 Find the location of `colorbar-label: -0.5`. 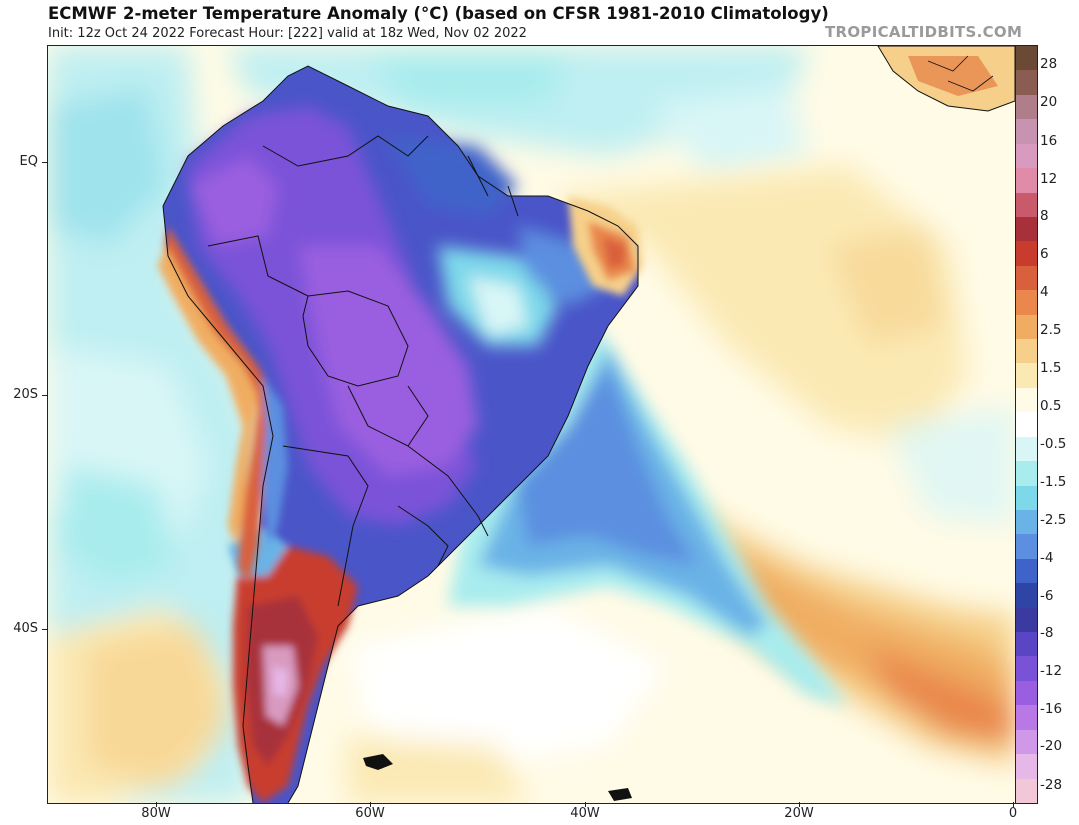

colorbar-label: -0.5 is located at coordinates (1053, 444).